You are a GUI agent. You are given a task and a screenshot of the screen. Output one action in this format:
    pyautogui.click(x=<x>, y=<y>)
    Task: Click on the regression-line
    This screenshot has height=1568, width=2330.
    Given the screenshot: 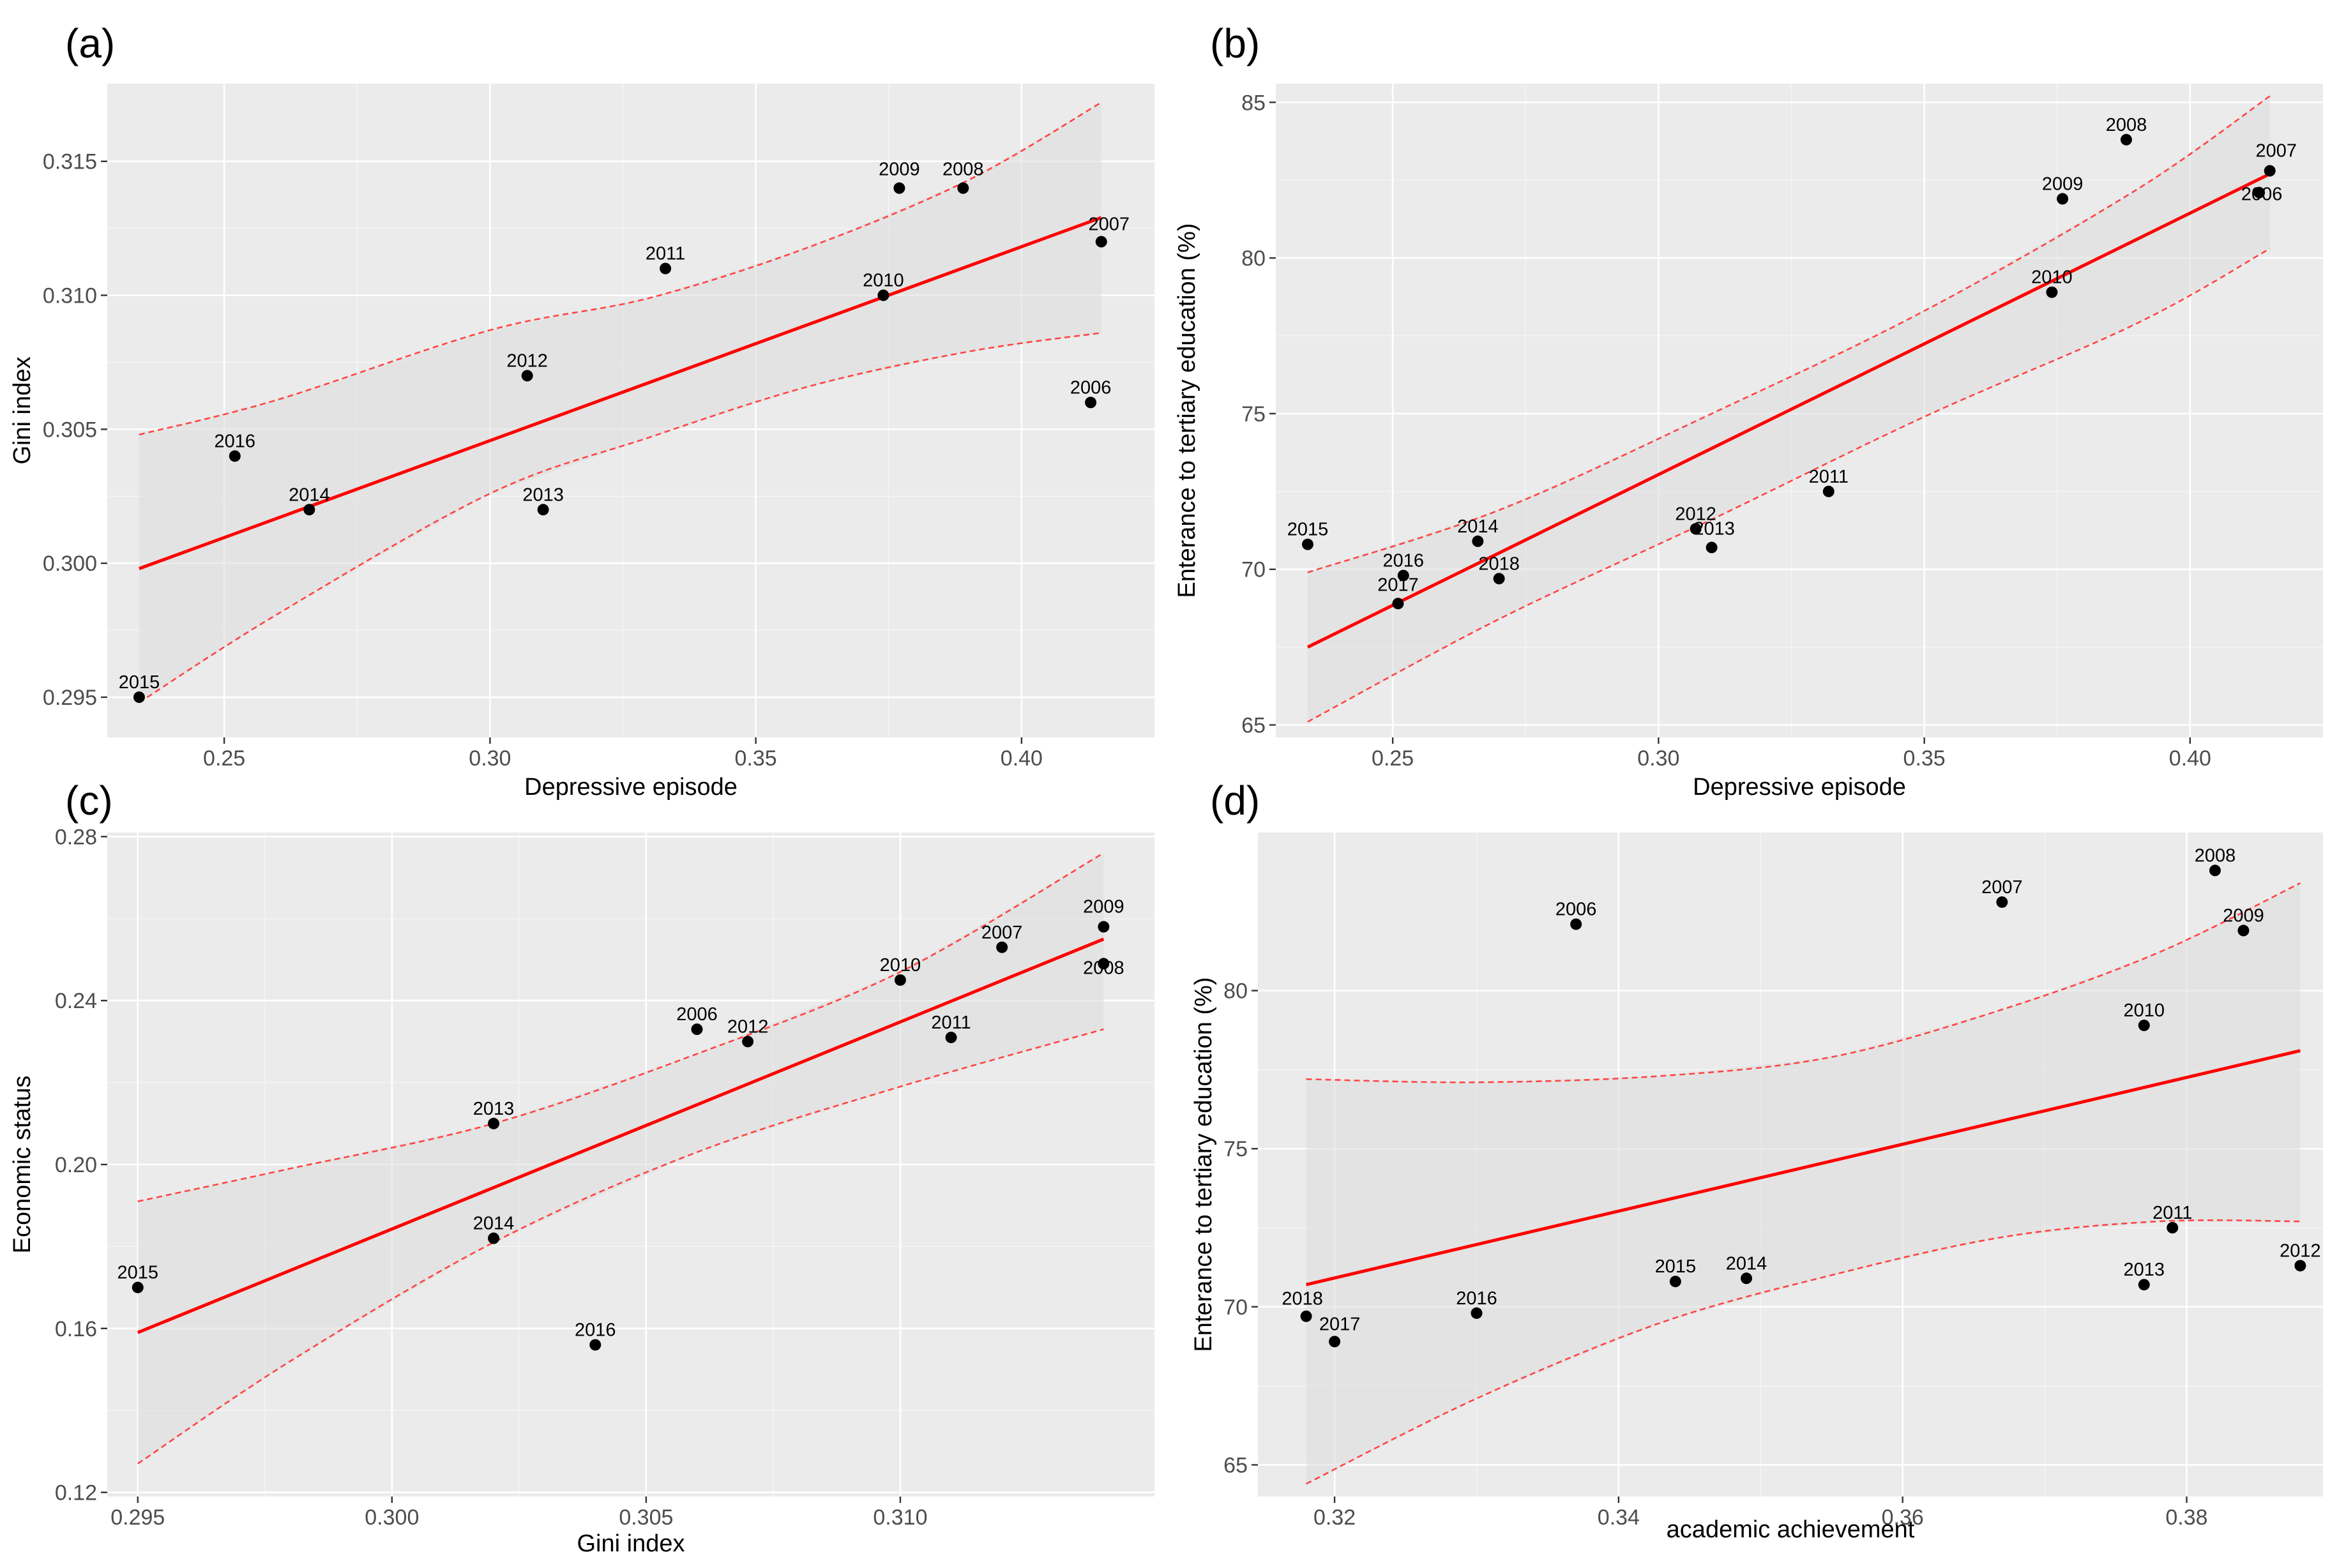 What is the action you would take?
    pyautogui.click(x=1804, y=1167)
    